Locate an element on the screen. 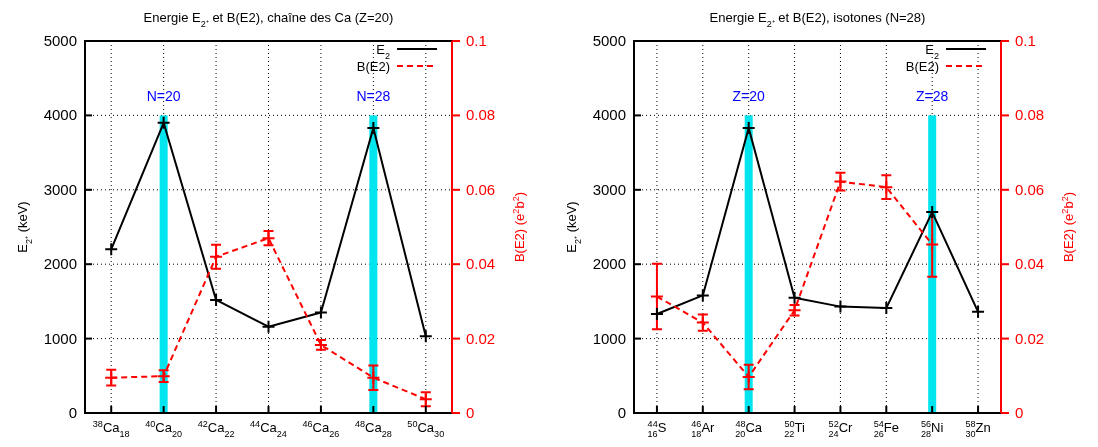  x-tick-label: $^{50}$Ca$_{30}$ is located at coordinates (426, 429).